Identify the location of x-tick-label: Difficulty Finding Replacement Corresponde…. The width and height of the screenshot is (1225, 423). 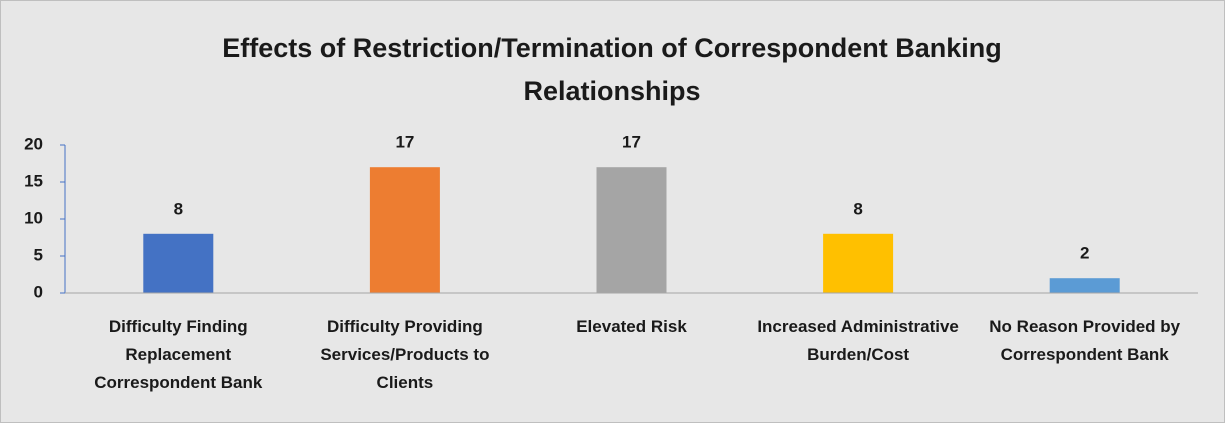
(178, 354).